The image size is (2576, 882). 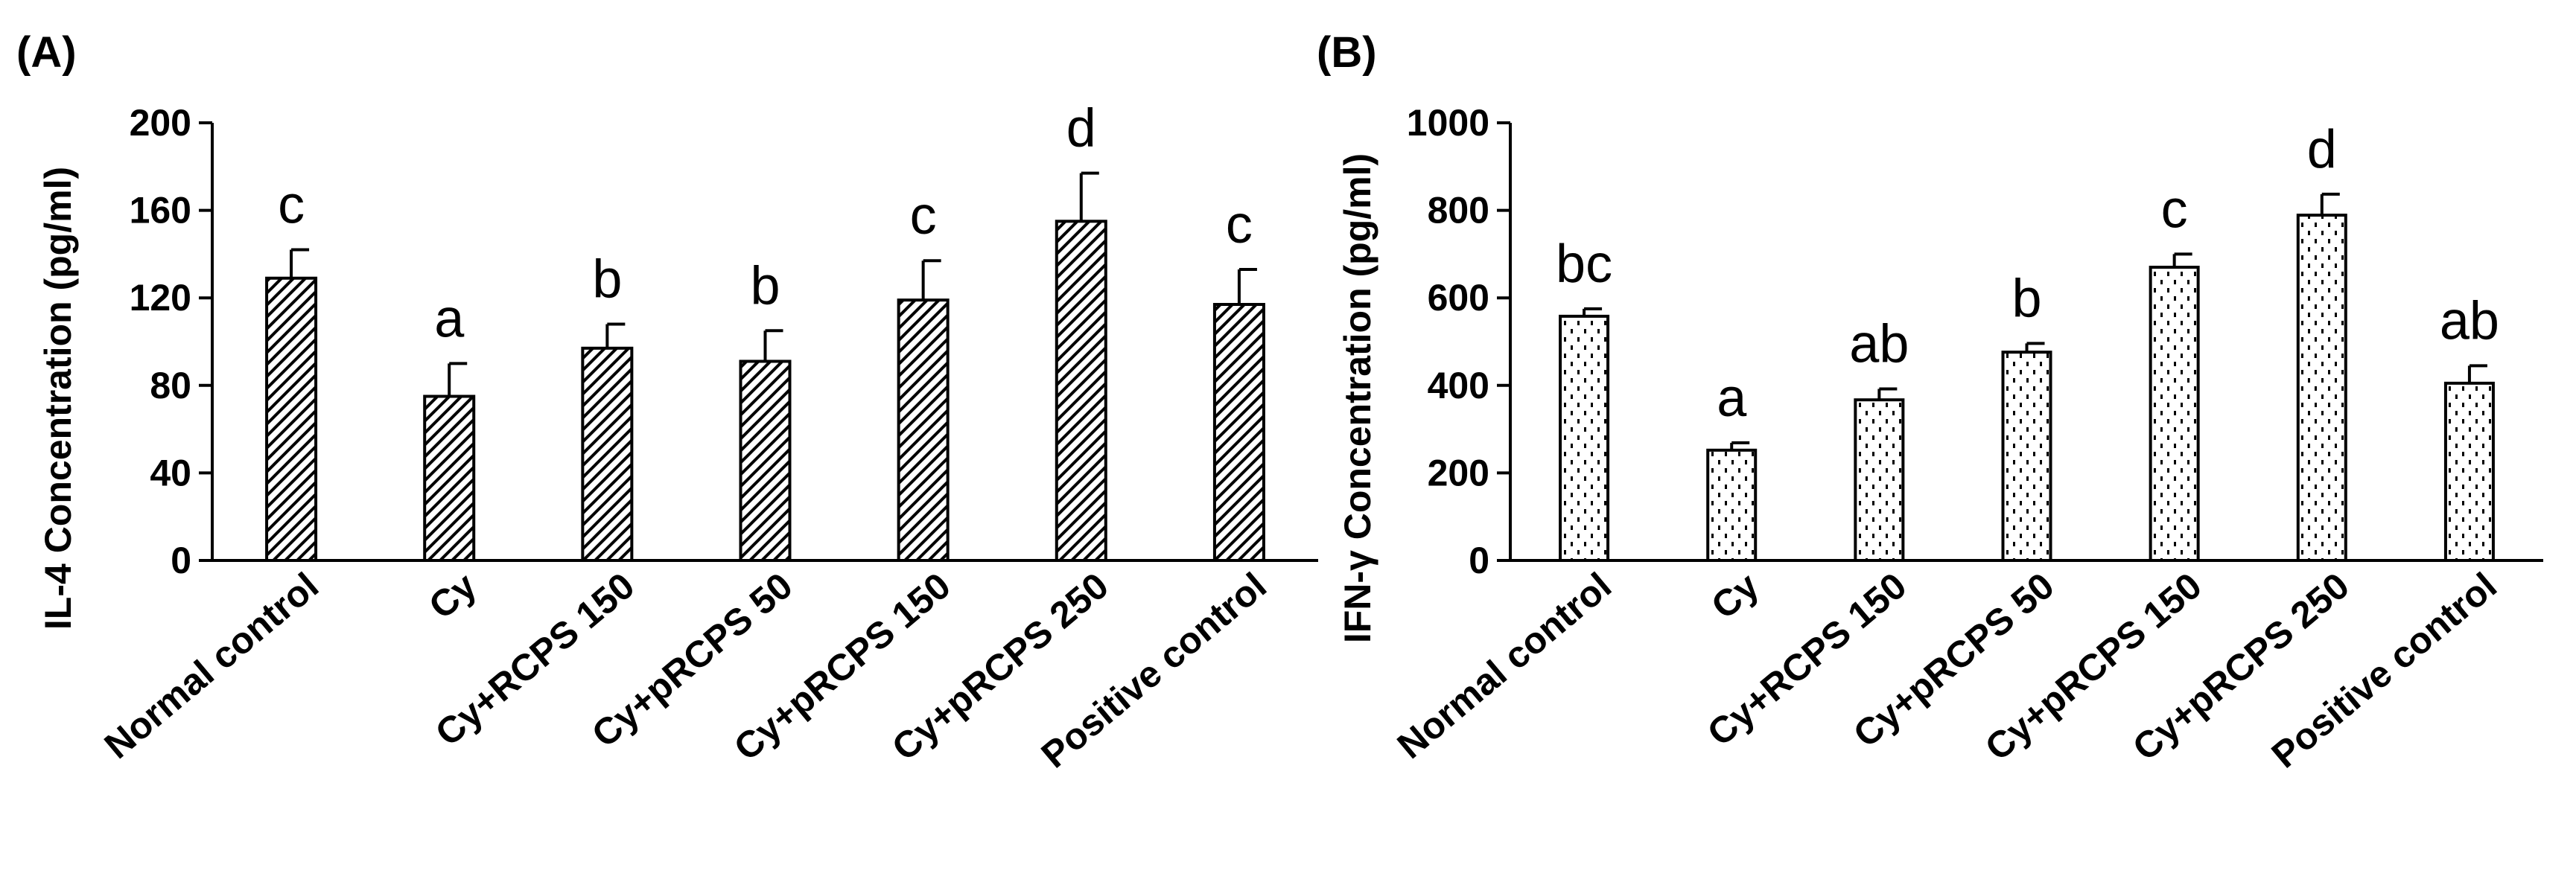 I want to click on panel-label-b: (B), so click(x=1347, y=52).